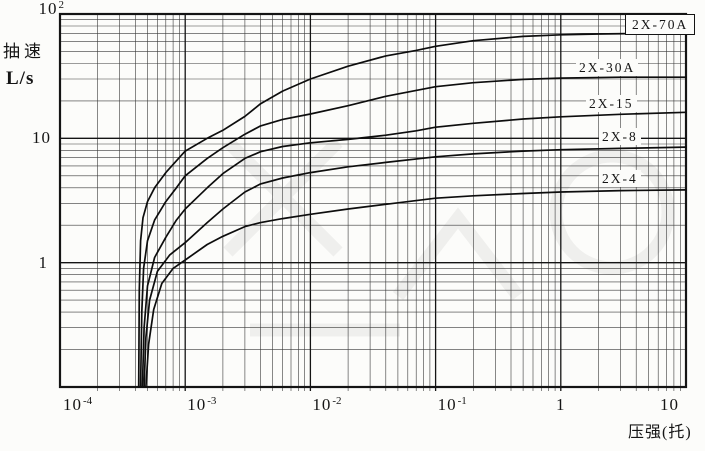 This screenshot has width=705, height=451. Describe the element at coordinates (51, 9) in the screenshot. I see `y-tick-label: 102` at that location.